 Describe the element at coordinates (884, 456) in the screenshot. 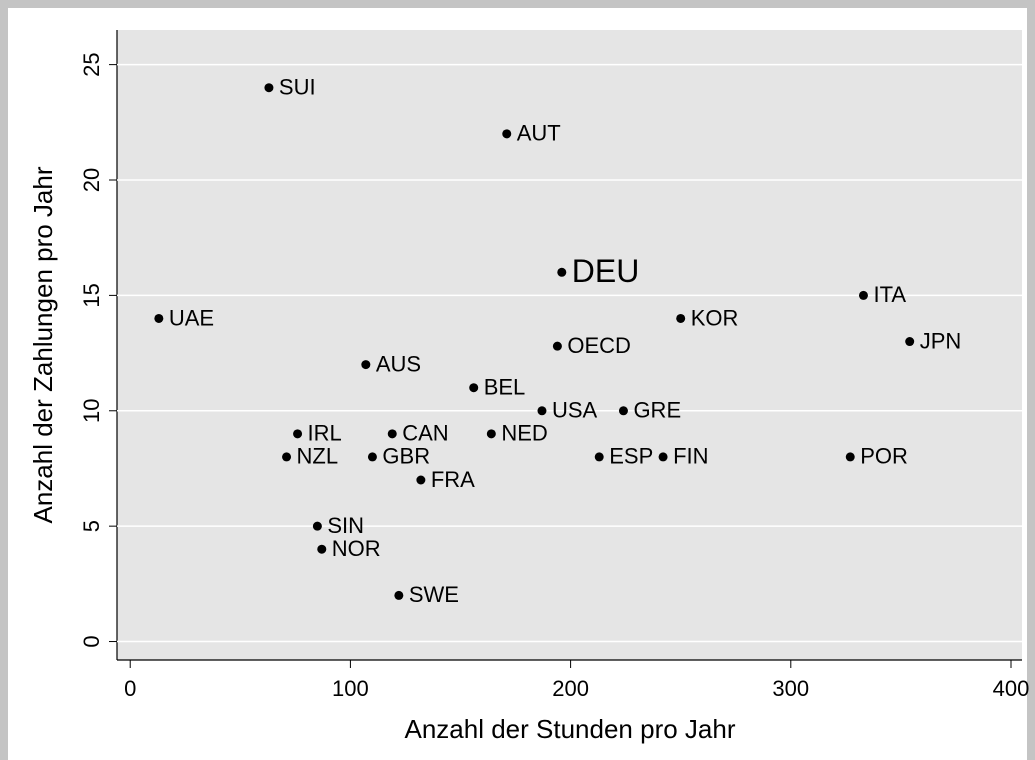

I see `point-label: POR` at that location.